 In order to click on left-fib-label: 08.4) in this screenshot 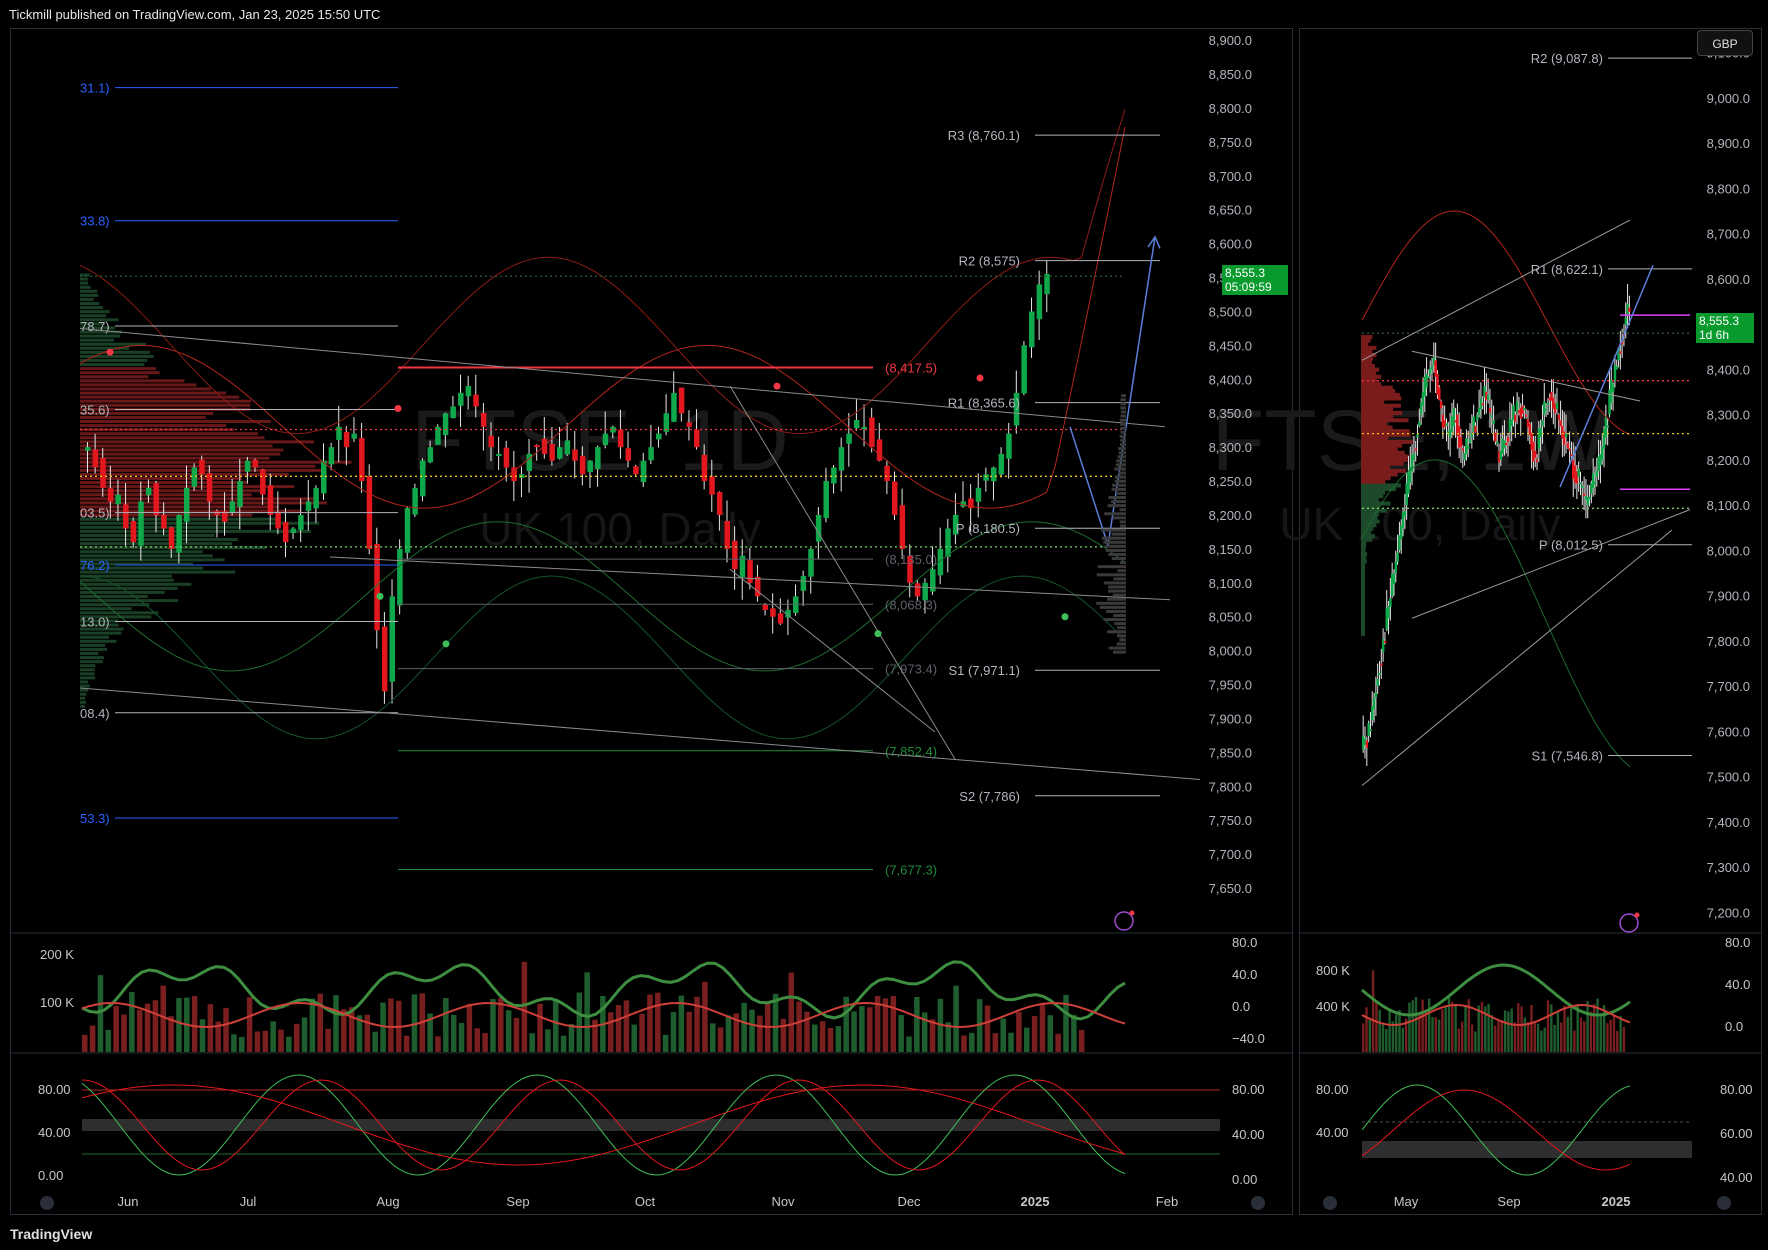, I will do `click(95, 713)`.